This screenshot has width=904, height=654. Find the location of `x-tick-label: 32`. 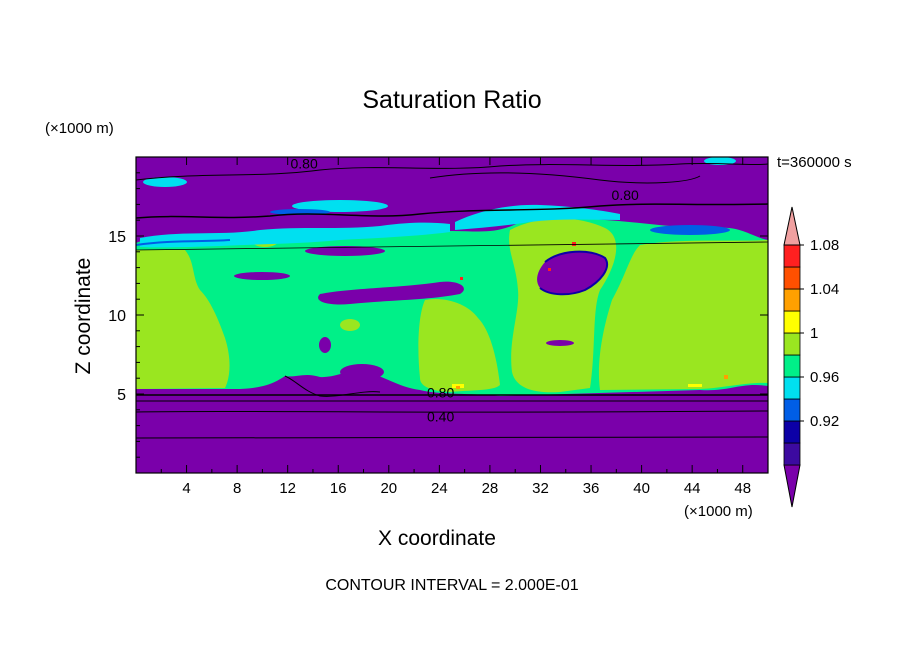

x-tick-label: 32 is located at coordinates (540, 488).